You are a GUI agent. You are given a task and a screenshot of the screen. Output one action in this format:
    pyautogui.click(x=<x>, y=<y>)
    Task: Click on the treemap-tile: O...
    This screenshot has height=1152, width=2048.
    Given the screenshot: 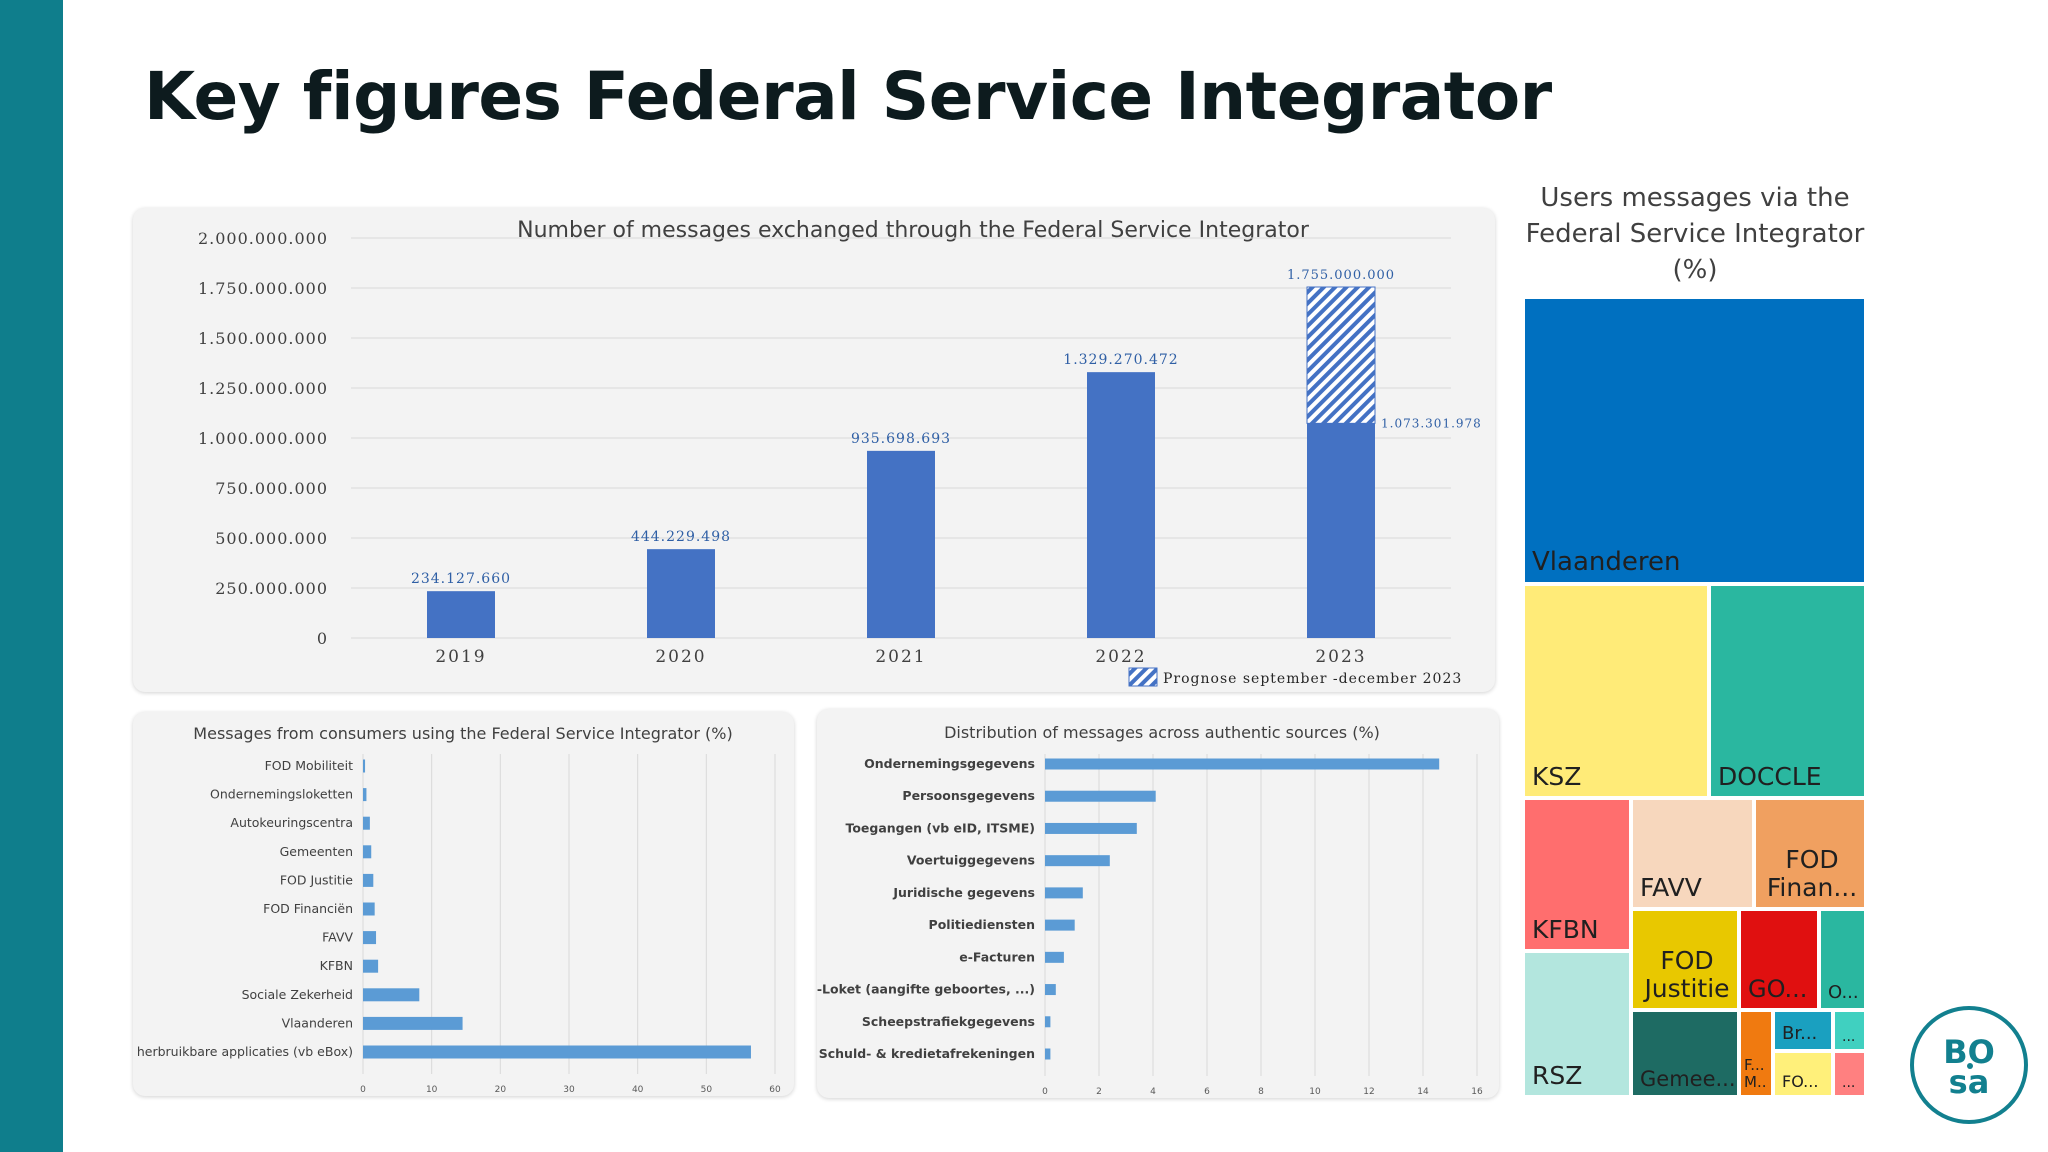 What is the action you would take?
    pyautogui.click(x=1842, y=959)
    